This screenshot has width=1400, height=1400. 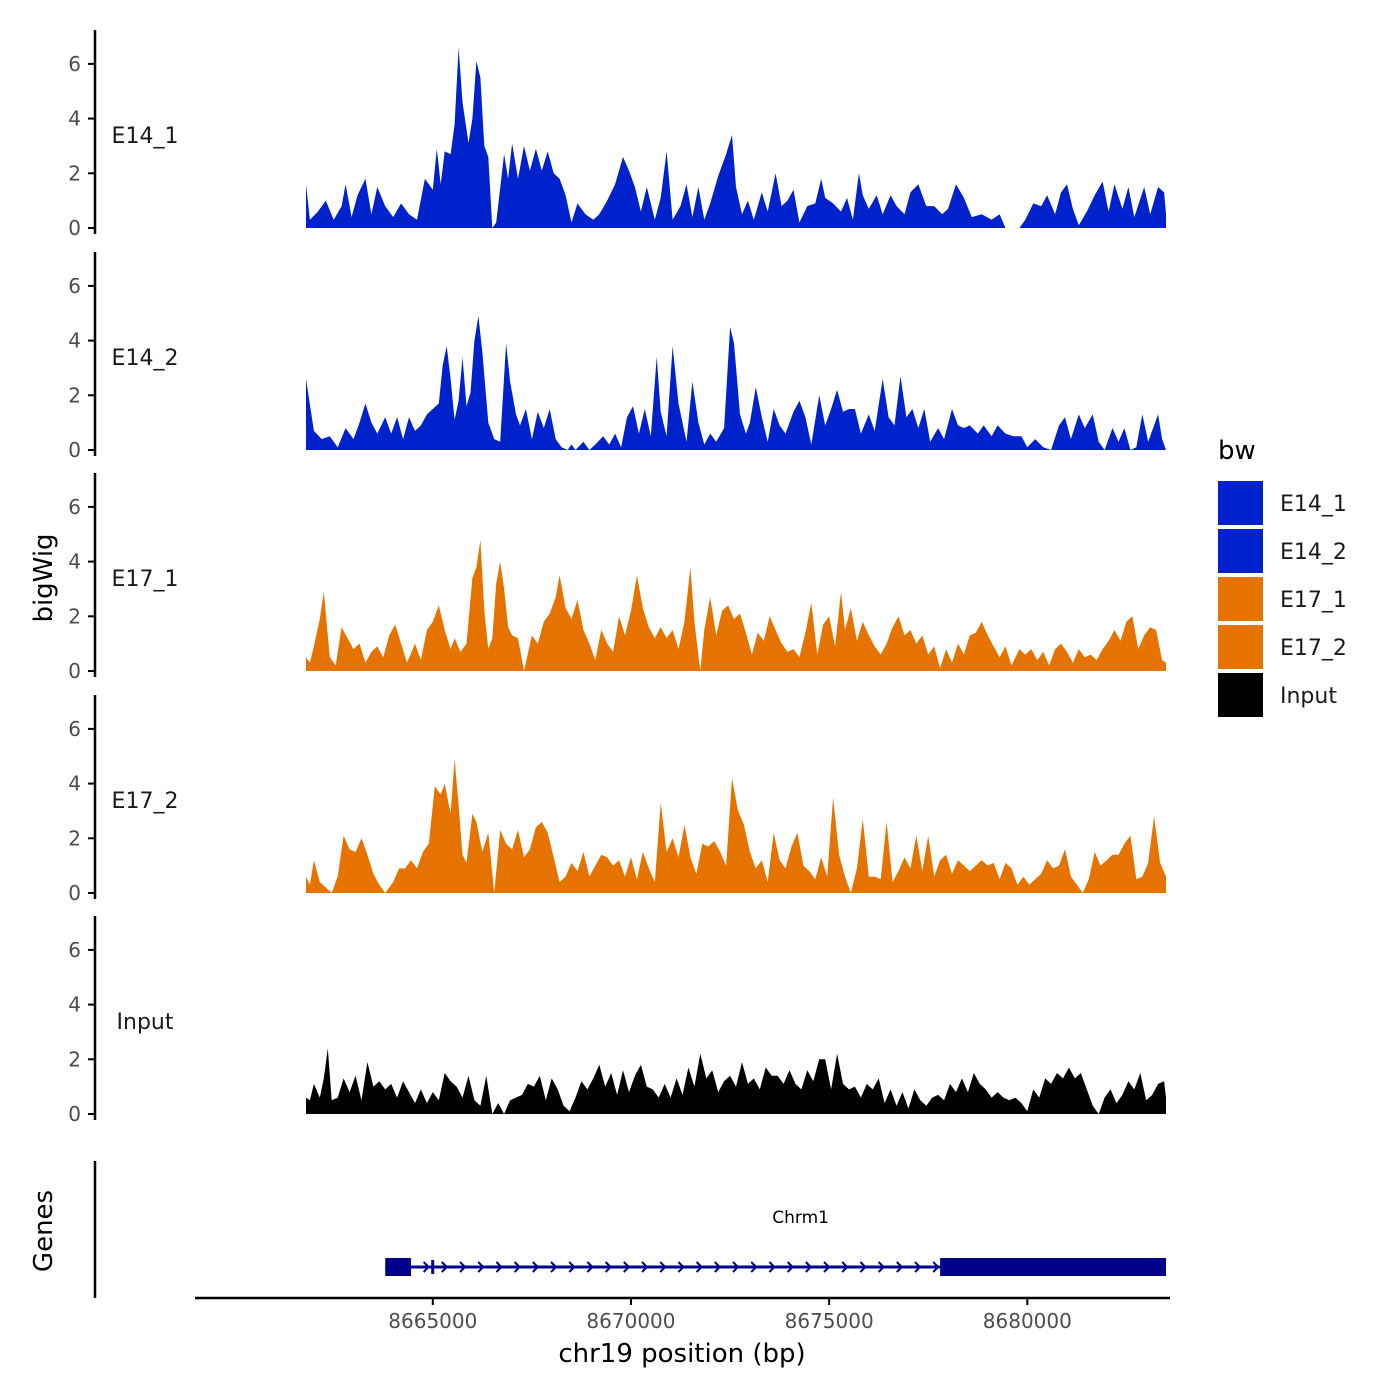 I want to click on x-axis: 8665000 8670000 8675000 8680000, so click(x=682, y=1314).